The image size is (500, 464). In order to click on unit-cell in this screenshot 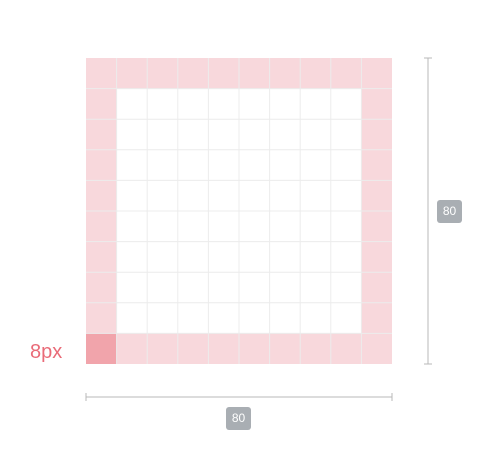, I will do `click(101, 348)`.